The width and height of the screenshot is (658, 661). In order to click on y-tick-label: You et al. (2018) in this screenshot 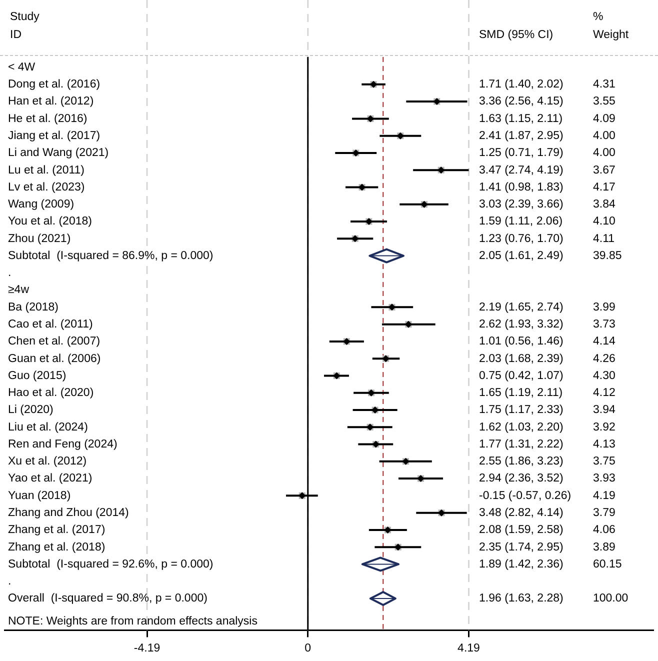, I will do `click(50, 222)`.